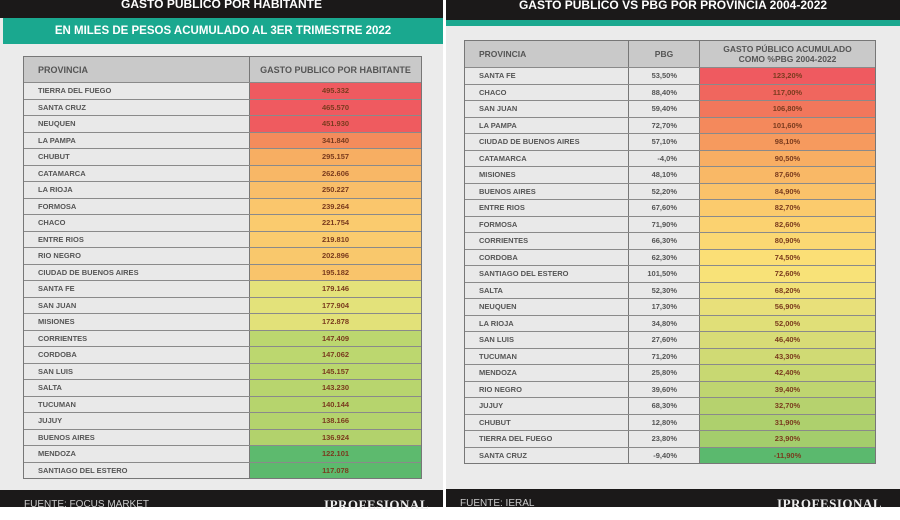 This screenshot has width=900, height=520. I want to click on gasto-cell: 262.606, so click(335, 173).